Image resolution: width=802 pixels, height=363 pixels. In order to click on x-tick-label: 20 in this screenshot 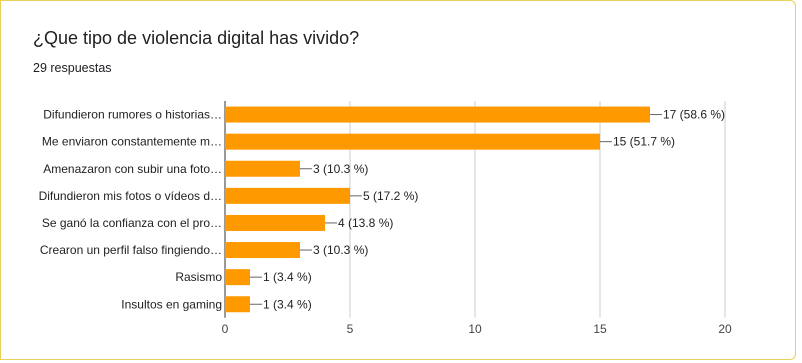, I will do `click(725, 329)`.